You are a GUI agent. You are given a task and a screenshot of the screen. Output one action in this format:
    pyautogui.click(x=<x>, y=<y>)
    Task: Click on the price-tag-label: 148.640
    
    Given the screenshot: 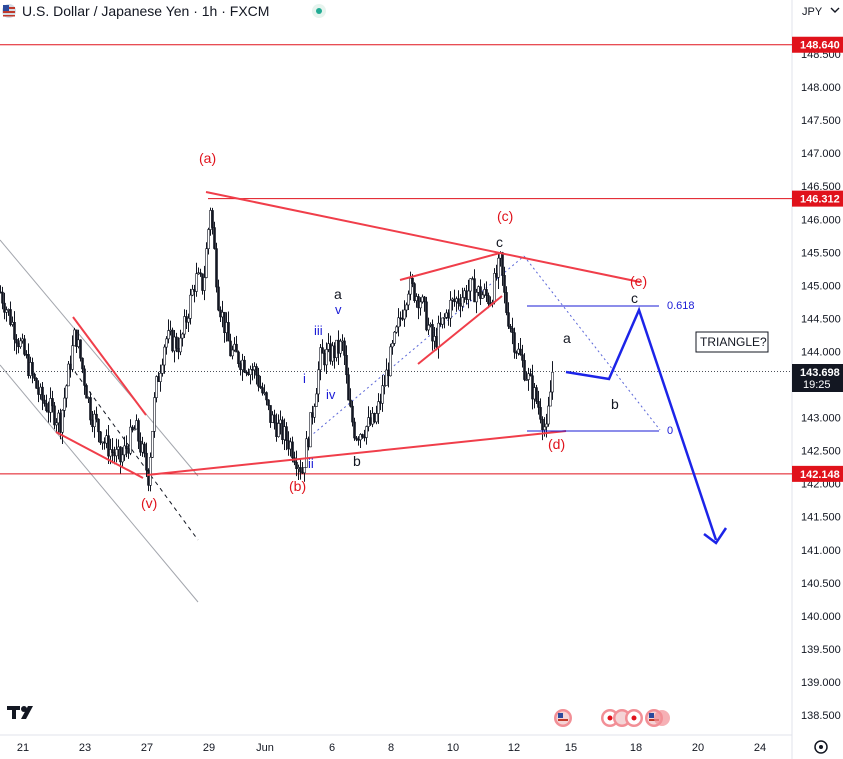 What is the action you would take?
    pyautogui.click(x=820, y=46)
    